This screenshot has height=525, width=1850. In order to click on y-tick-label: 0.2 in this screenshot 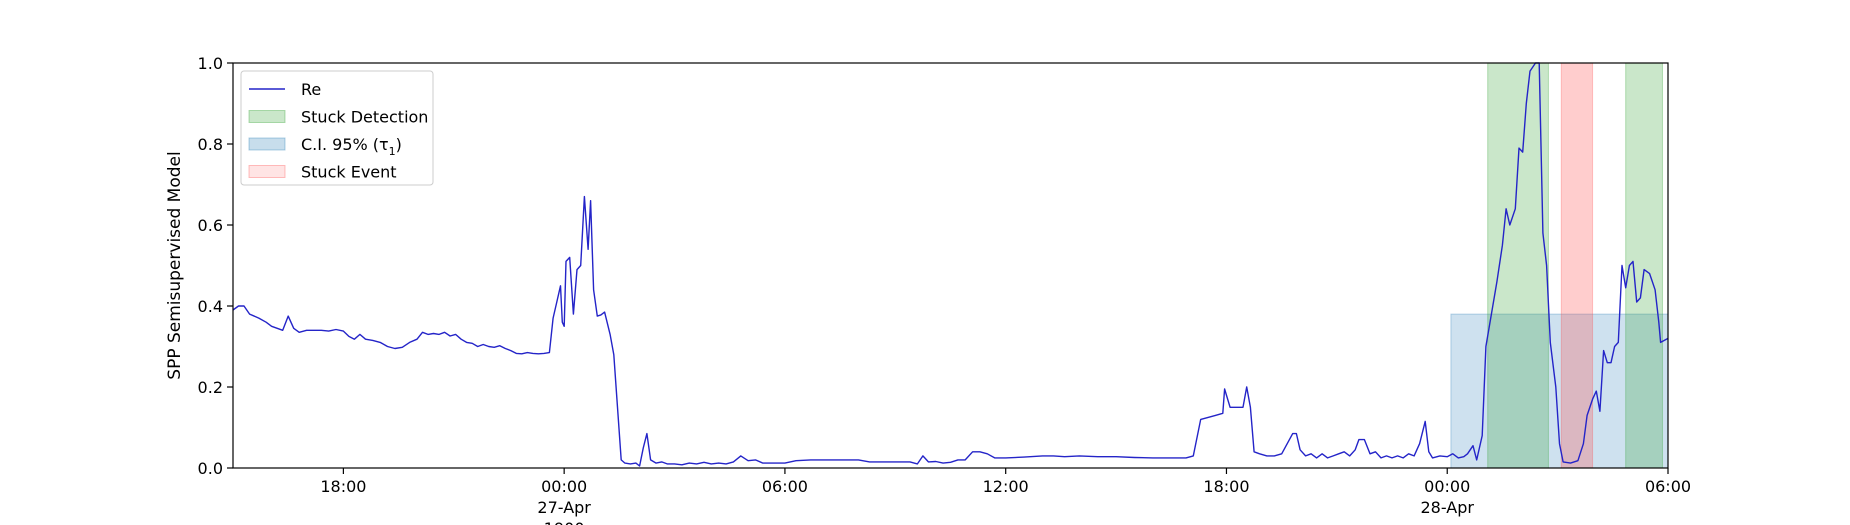, I will do `click(210, 387)`.